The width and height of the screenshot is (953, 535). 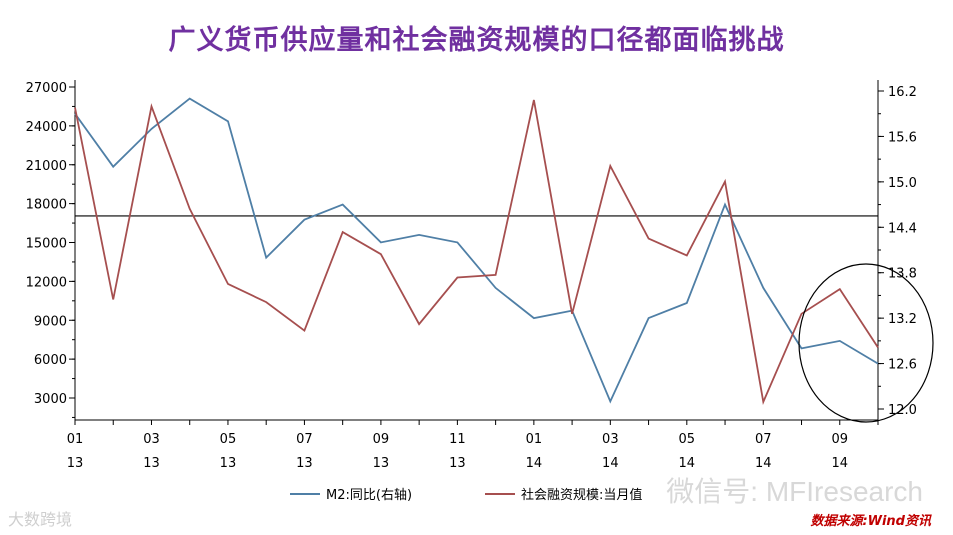 I want to click on left-tick-label: 27000, so click(x=46, y=88).